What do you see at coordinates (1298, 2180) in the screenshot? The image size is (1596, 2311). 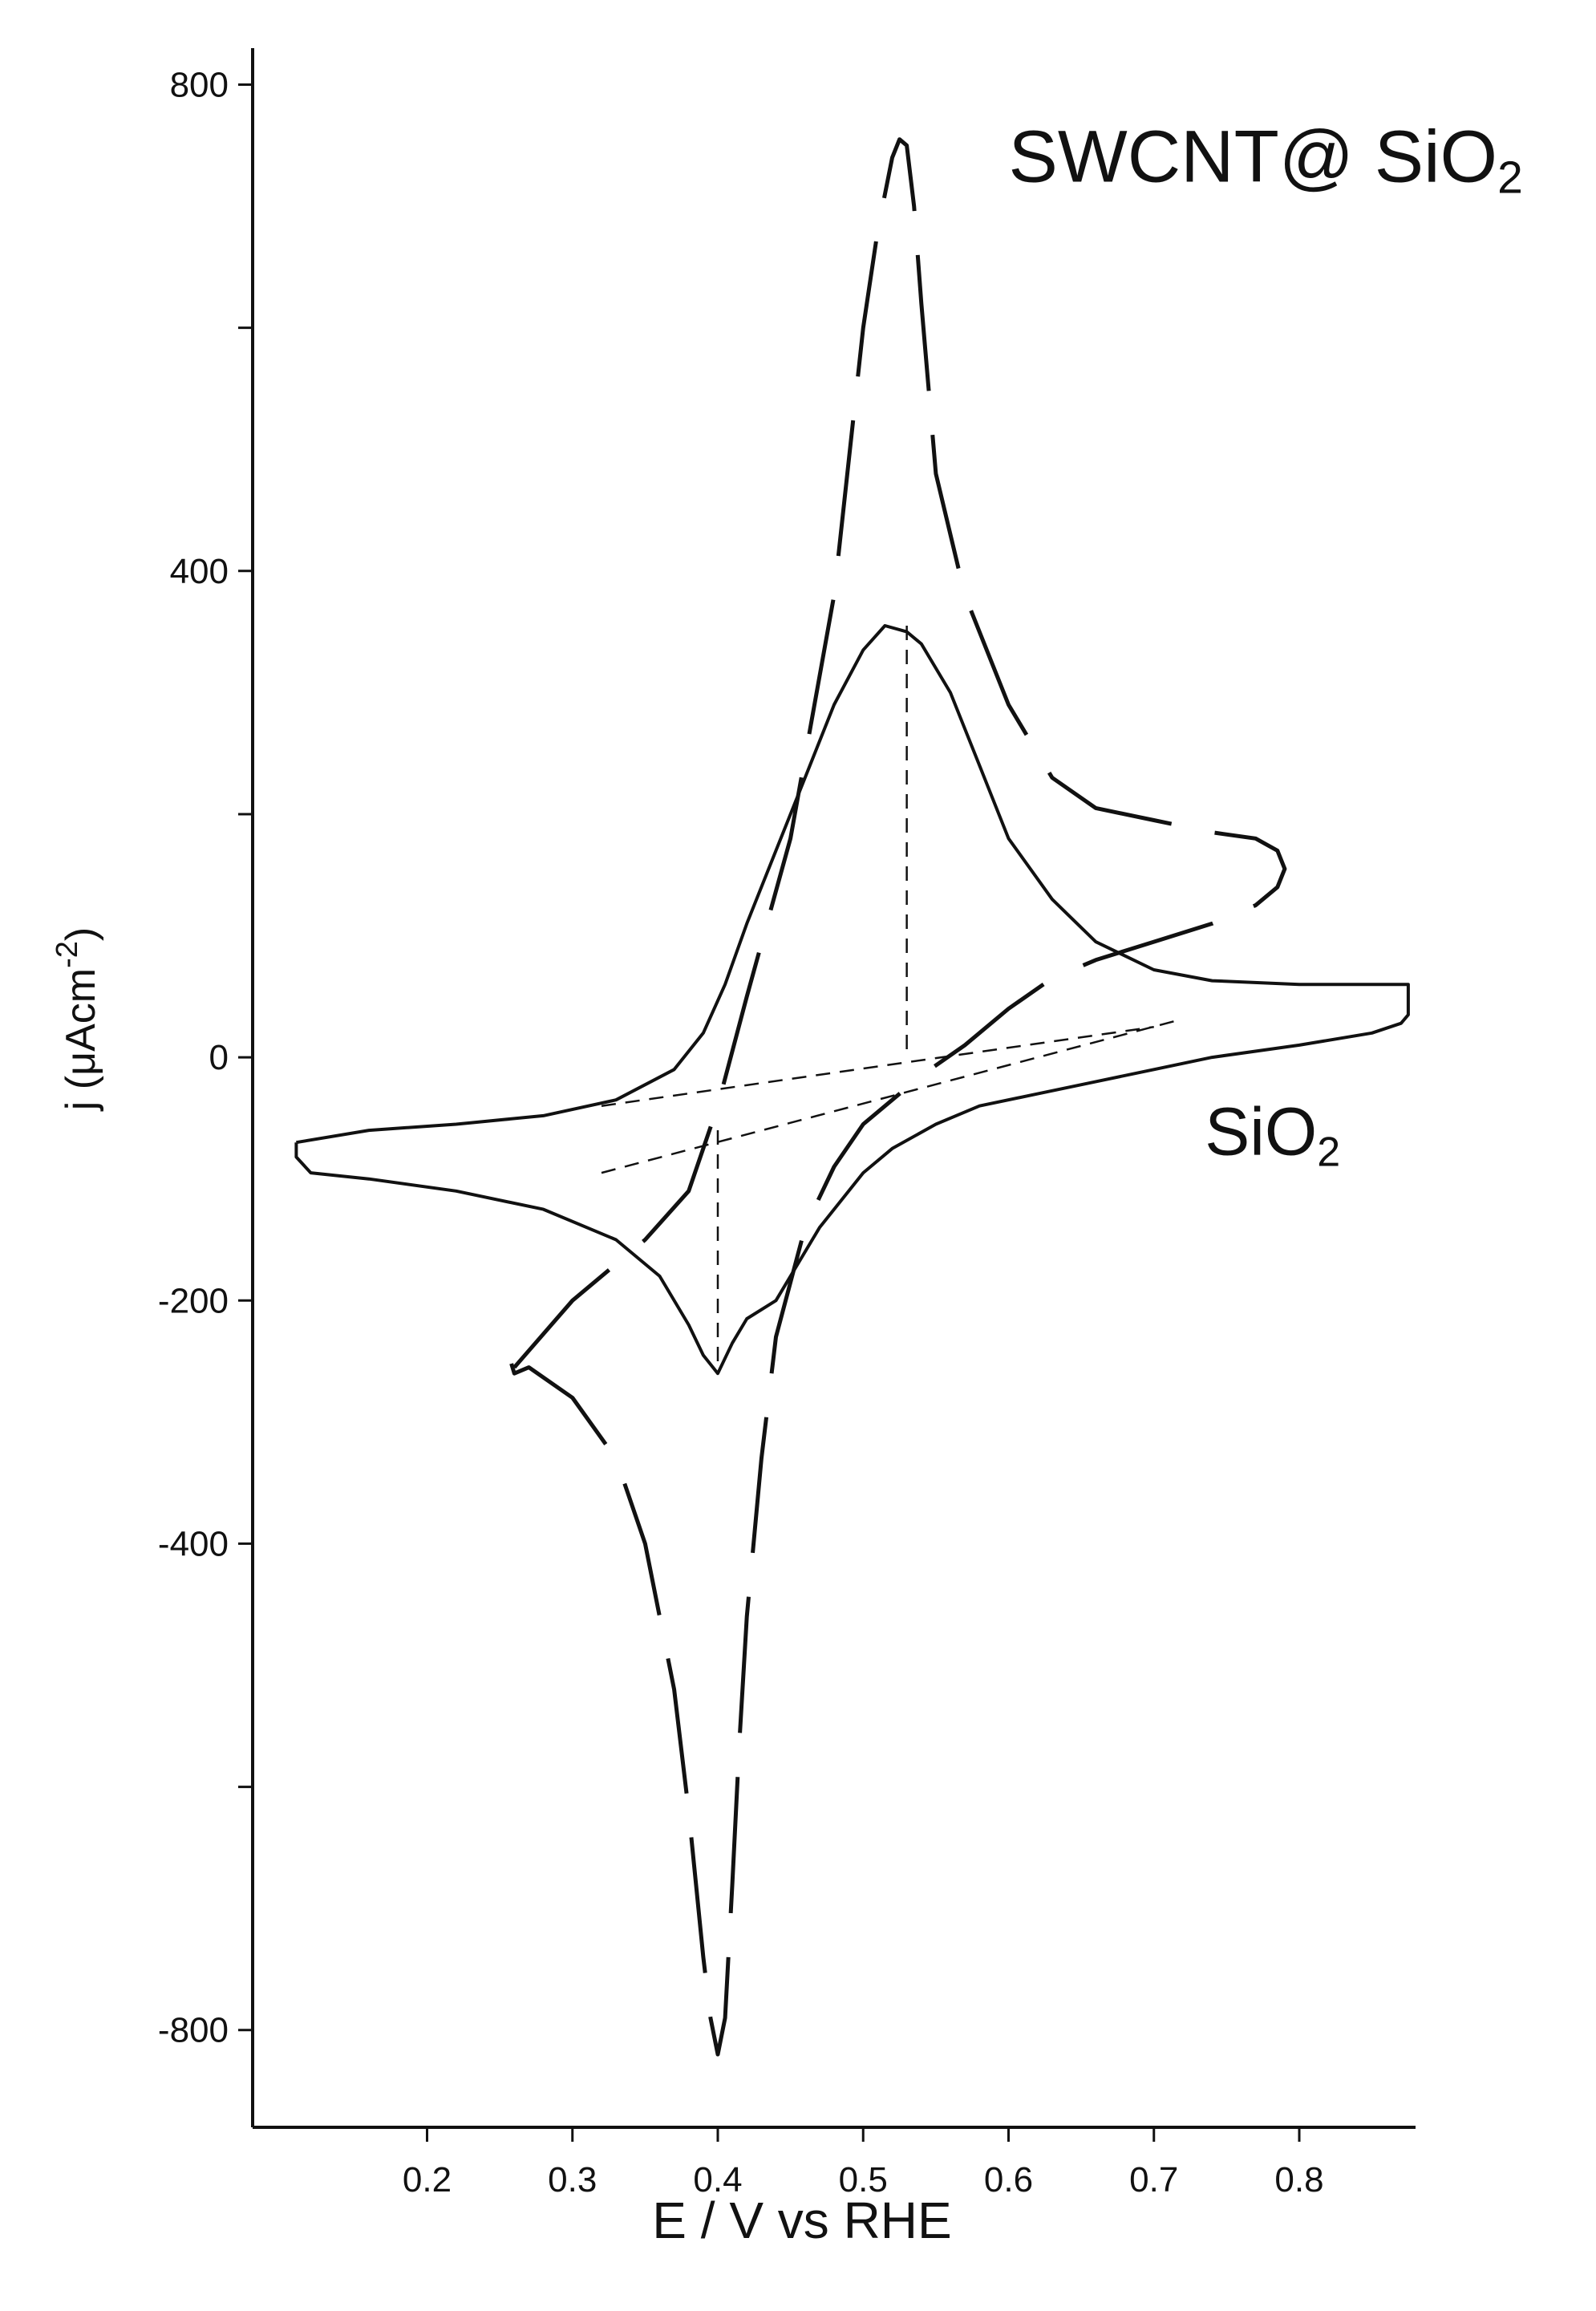 I see `x-tick-label: 0.8` at bounding box center [1298, 2180].